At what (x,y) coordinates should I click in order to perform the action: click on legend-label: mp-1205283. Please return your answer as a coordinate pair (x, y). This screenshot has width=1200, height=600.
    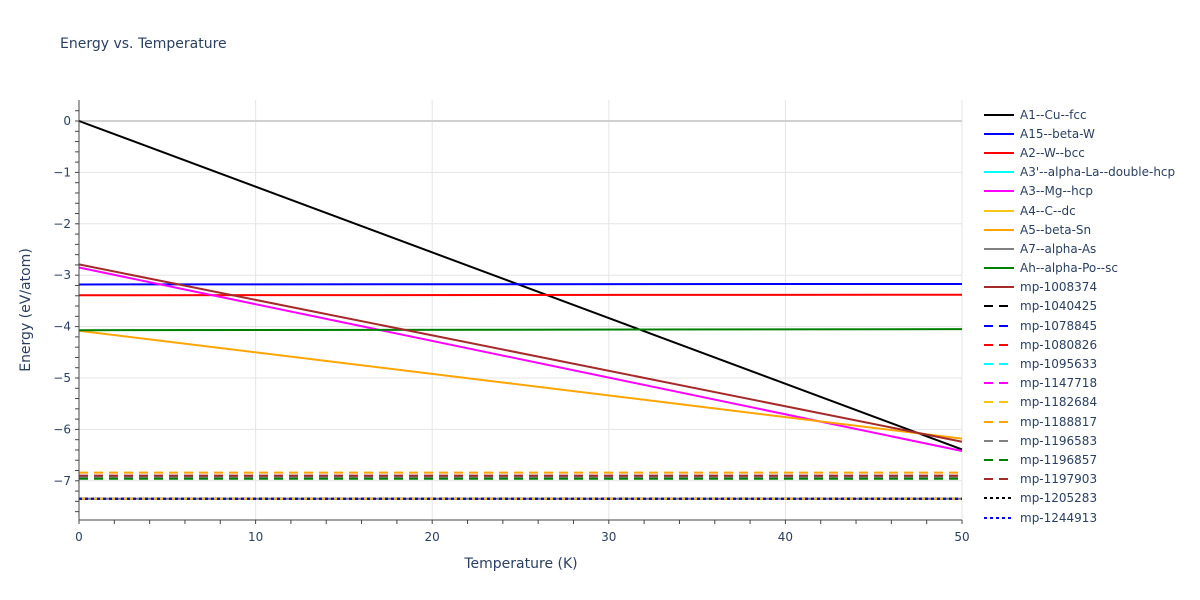
    Looking at the image, I should click on (1059, 498).